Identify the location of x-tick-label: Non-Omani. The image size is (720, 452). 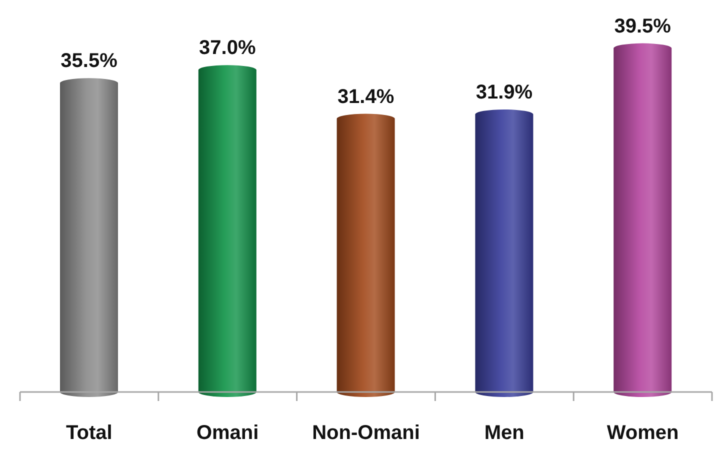
(366, 433).